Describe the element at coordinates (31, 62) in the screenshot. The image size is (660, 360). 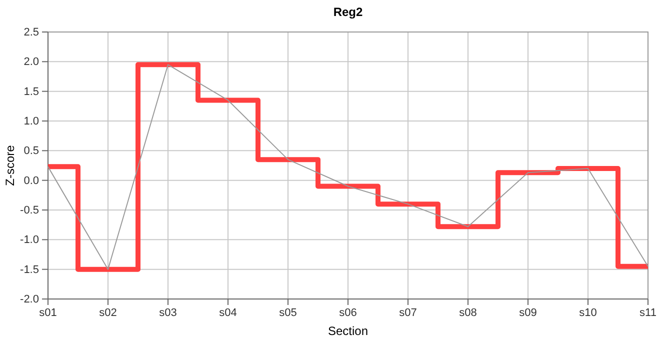
I see `y-tick-label: 2.0` at that location.